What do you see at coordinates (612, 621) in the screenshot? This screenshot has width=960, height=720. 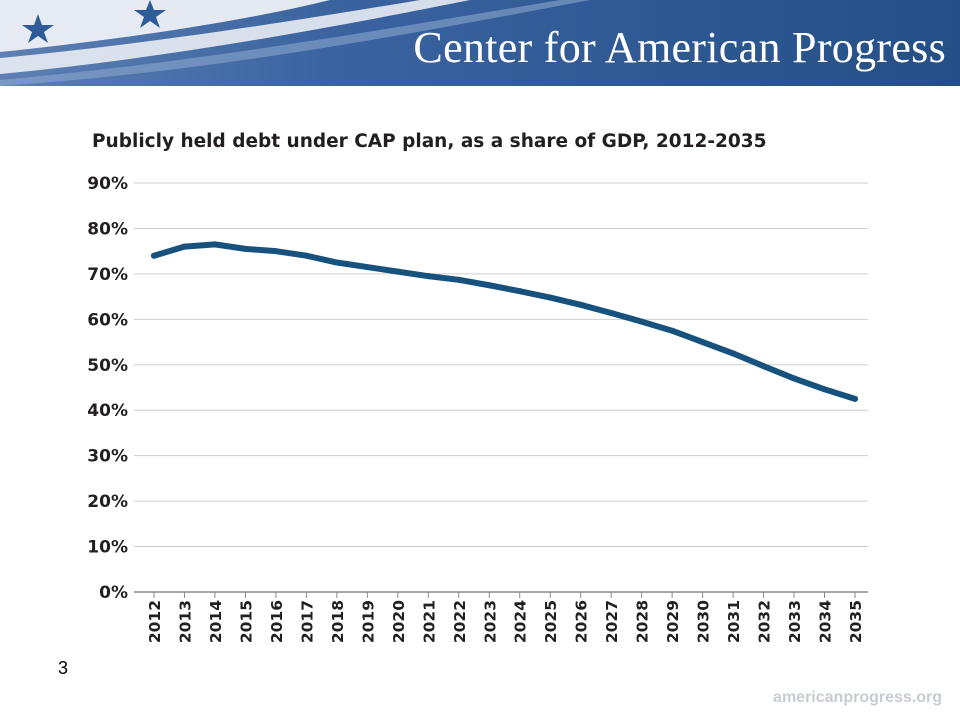 I see `x-tick-label: 2027` at bounding box center [612, 621].